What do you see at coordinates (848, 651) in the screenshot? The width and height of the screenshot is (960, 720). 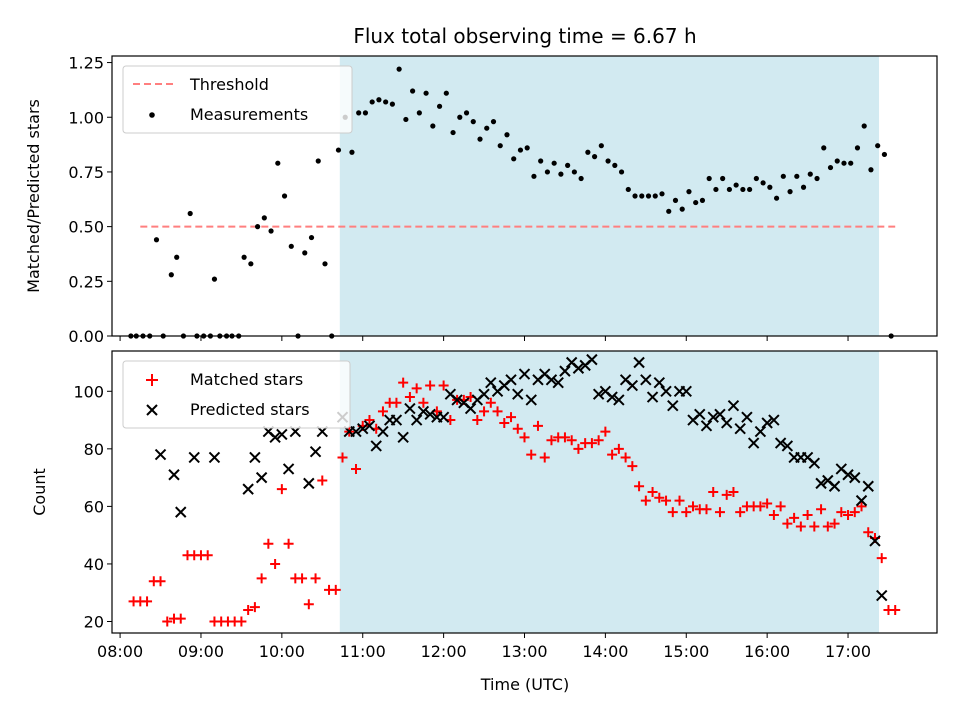 I see `bottom-x-tick-label: 17:00` at bounding box center [848, 651].